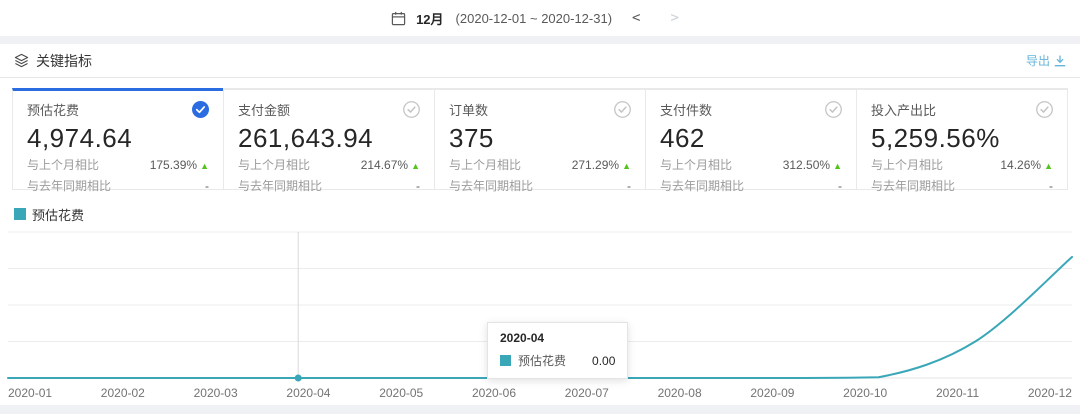 This screenshot has height=414, width=1080. What do you see at coordinates (540, 61) in the screenshot?
I see `panel-header: 关键指标 导出` at bounding box center [540, 61].